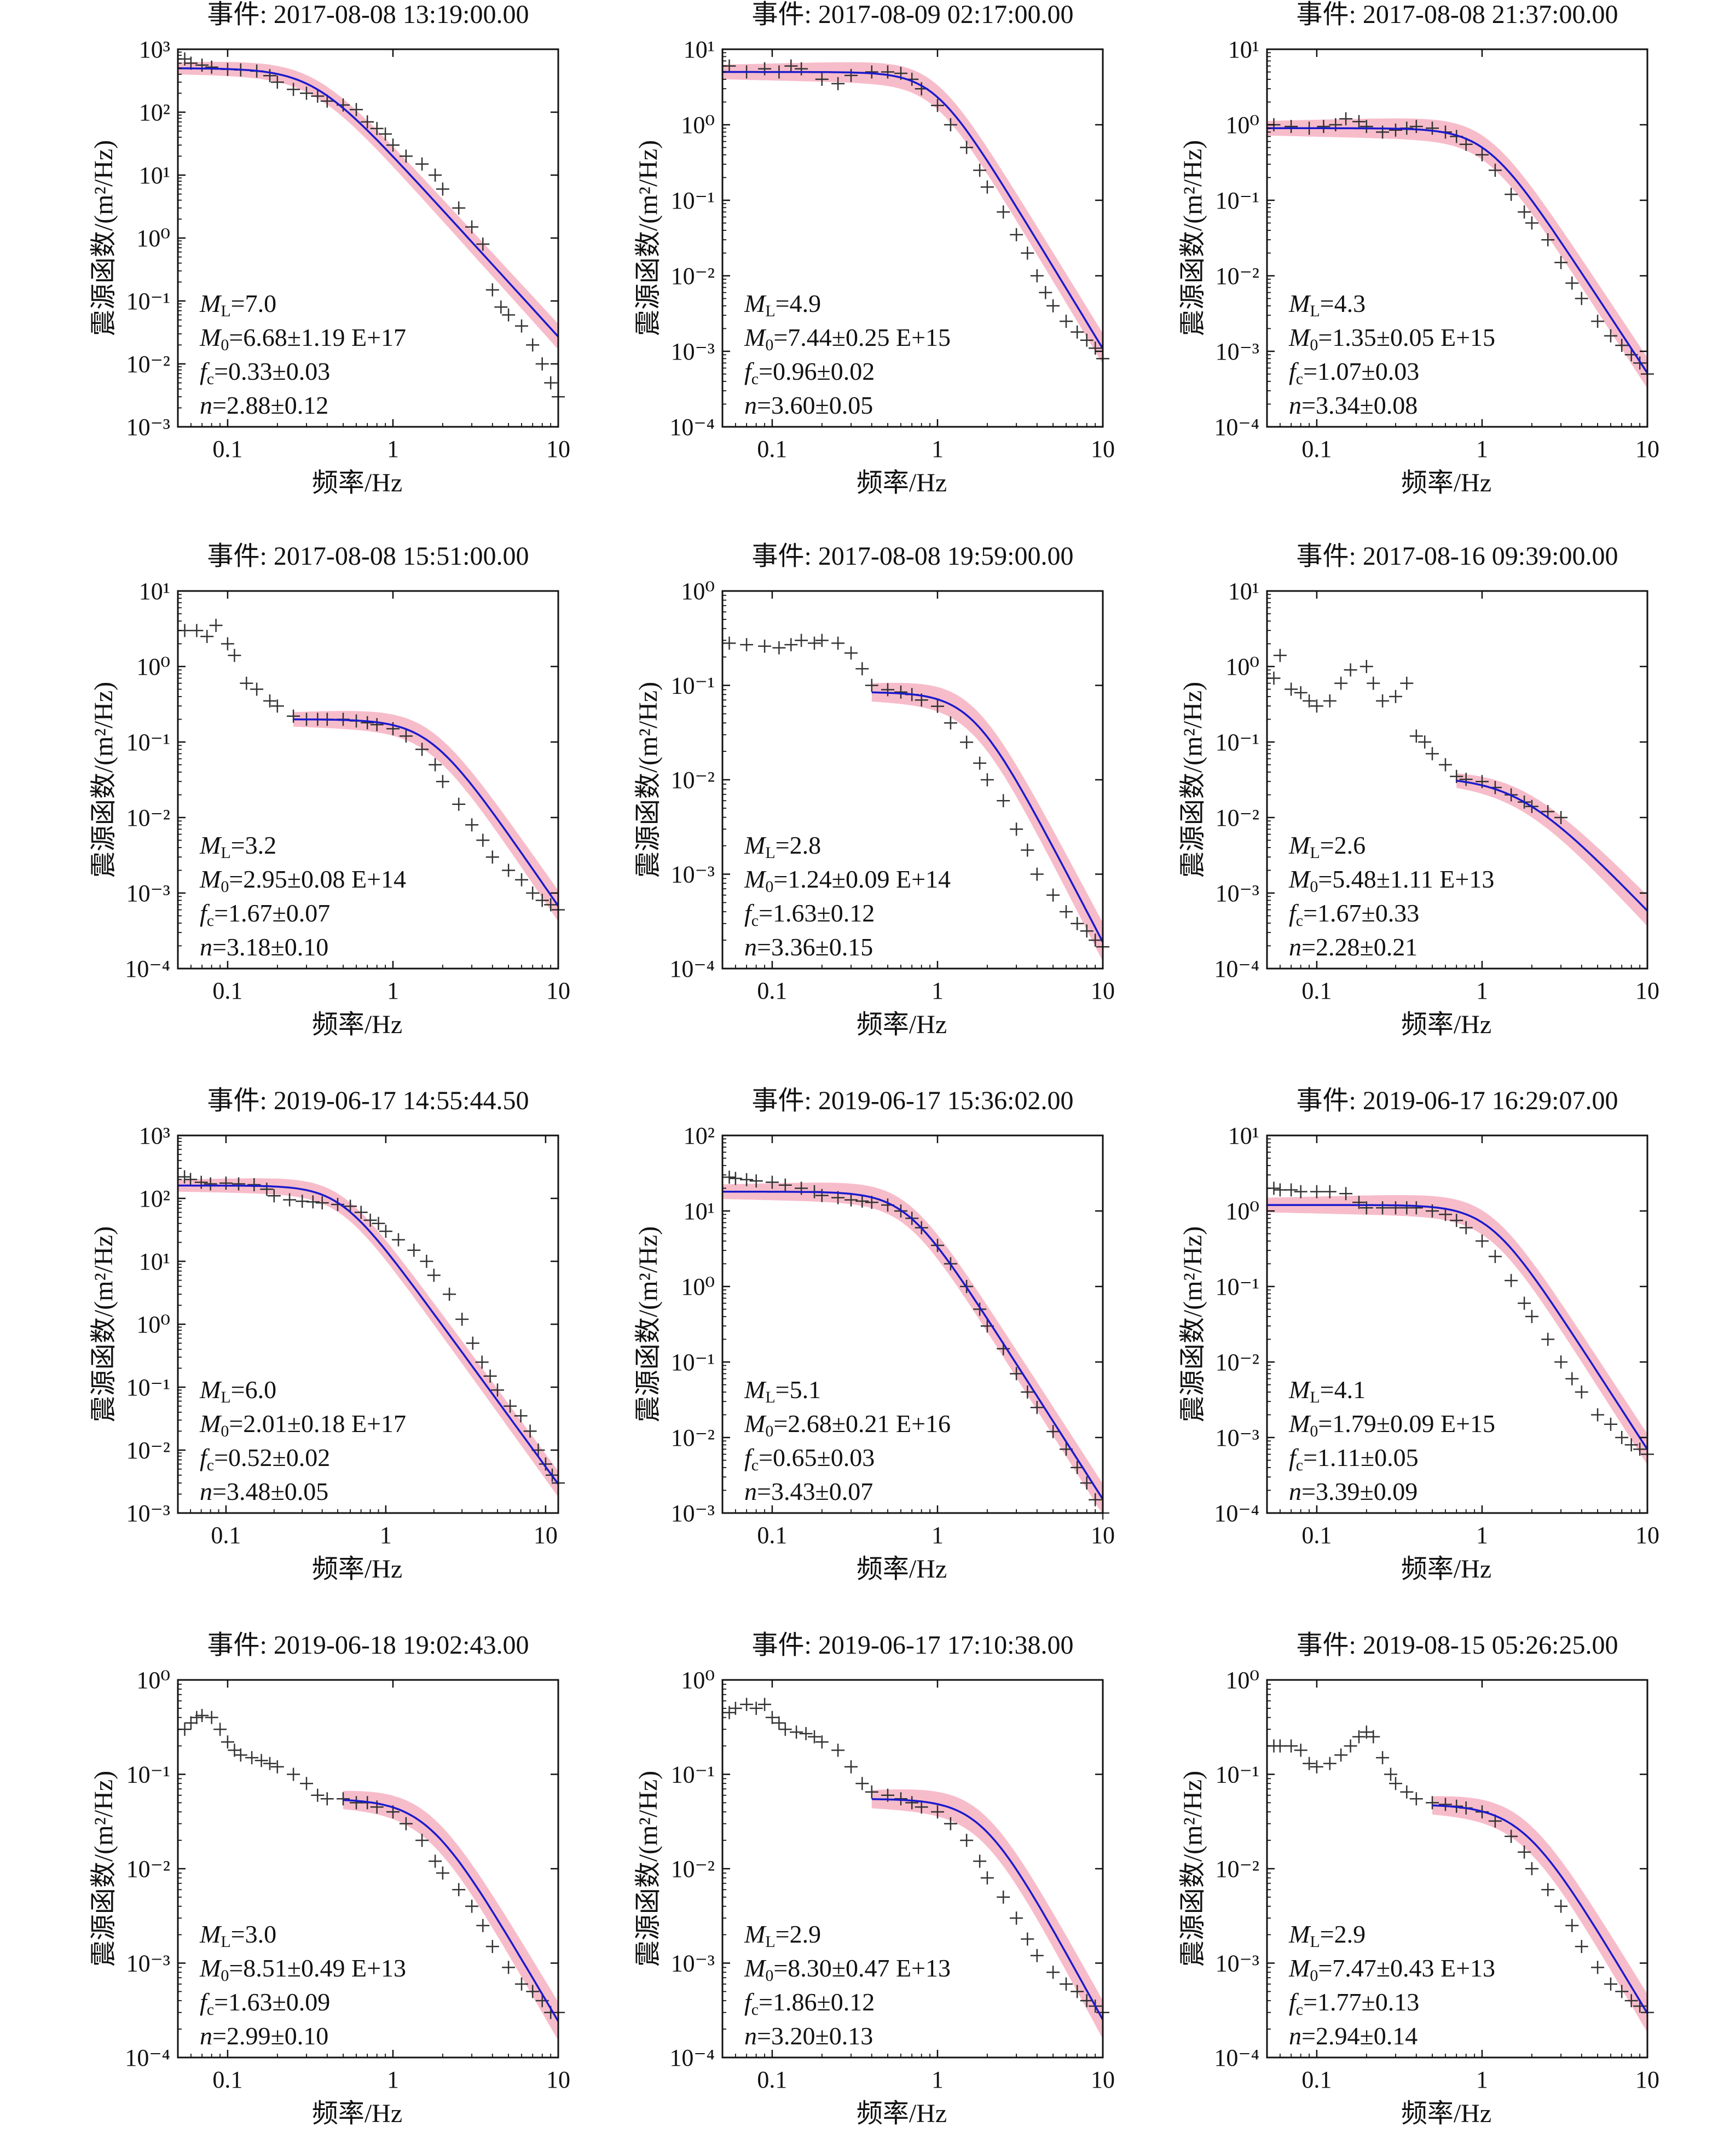 The image size is (1724, 2156). I want to click on chart-title: 事件: 2017-08-08 21:37:00.00, so click(1457, 15).